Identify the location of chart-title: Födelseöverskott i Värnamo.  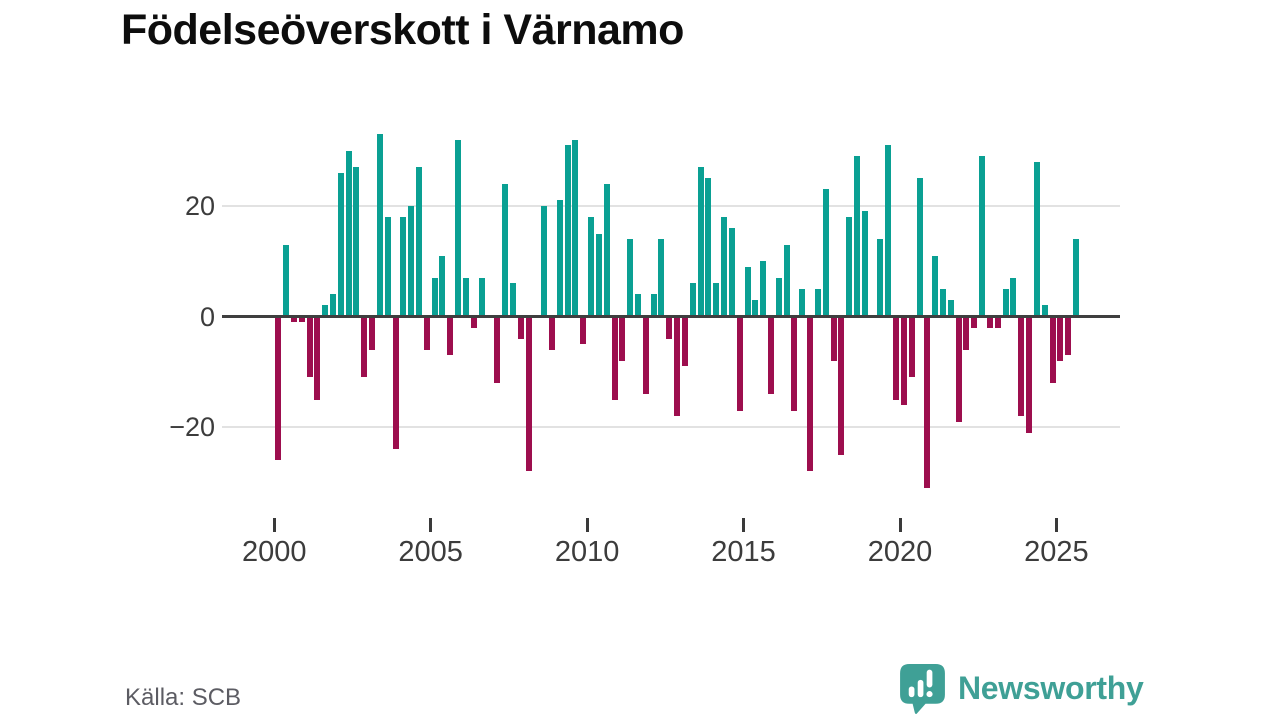
(402, 30).